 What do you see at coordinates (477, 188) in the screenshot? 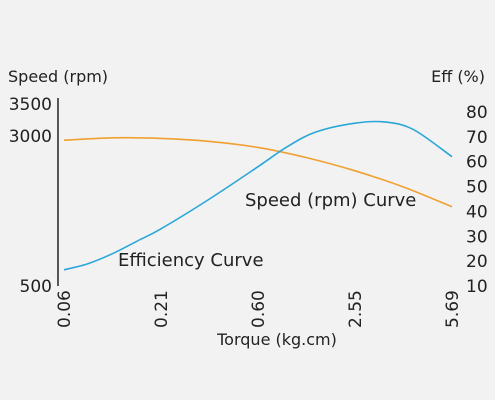
I see `right-tick-label-50: 50` at bounding box center [477, 188].